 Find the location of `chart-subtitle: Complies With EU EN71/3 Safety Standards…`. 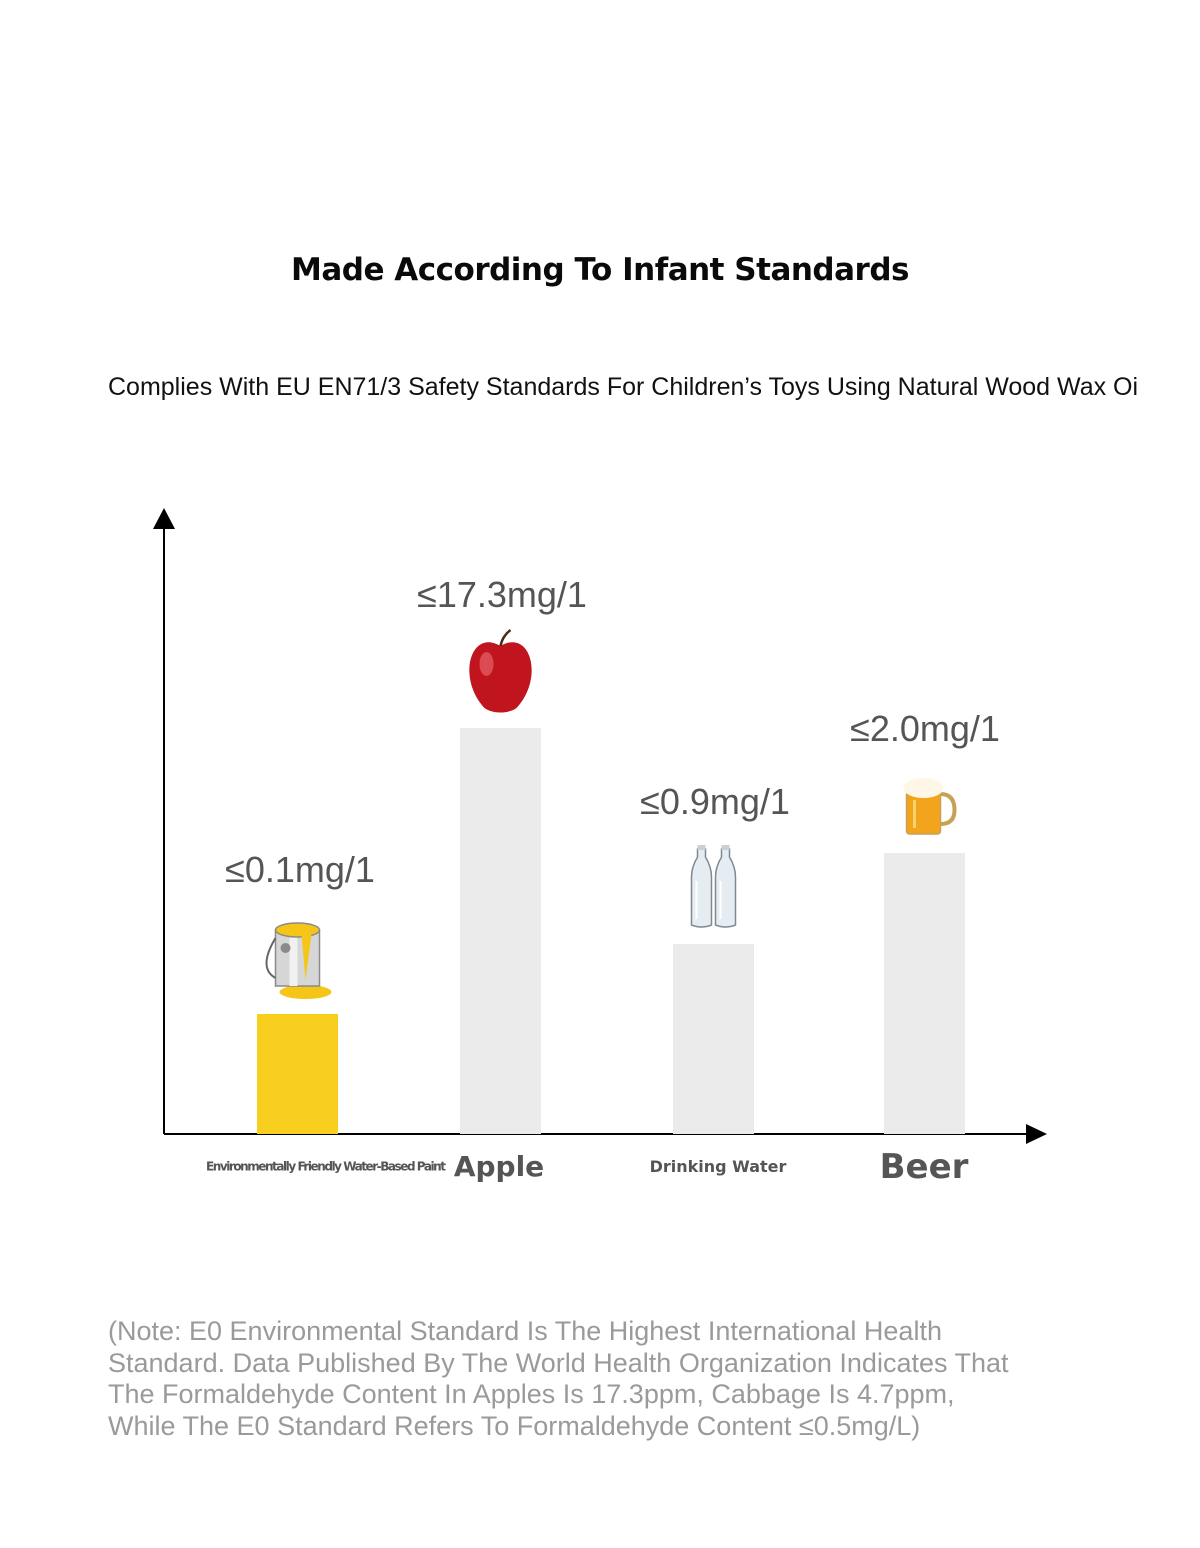

chart-subtitle: Complies With EU EN71/3 Safety Standards… is located at coordinates (623, 387).